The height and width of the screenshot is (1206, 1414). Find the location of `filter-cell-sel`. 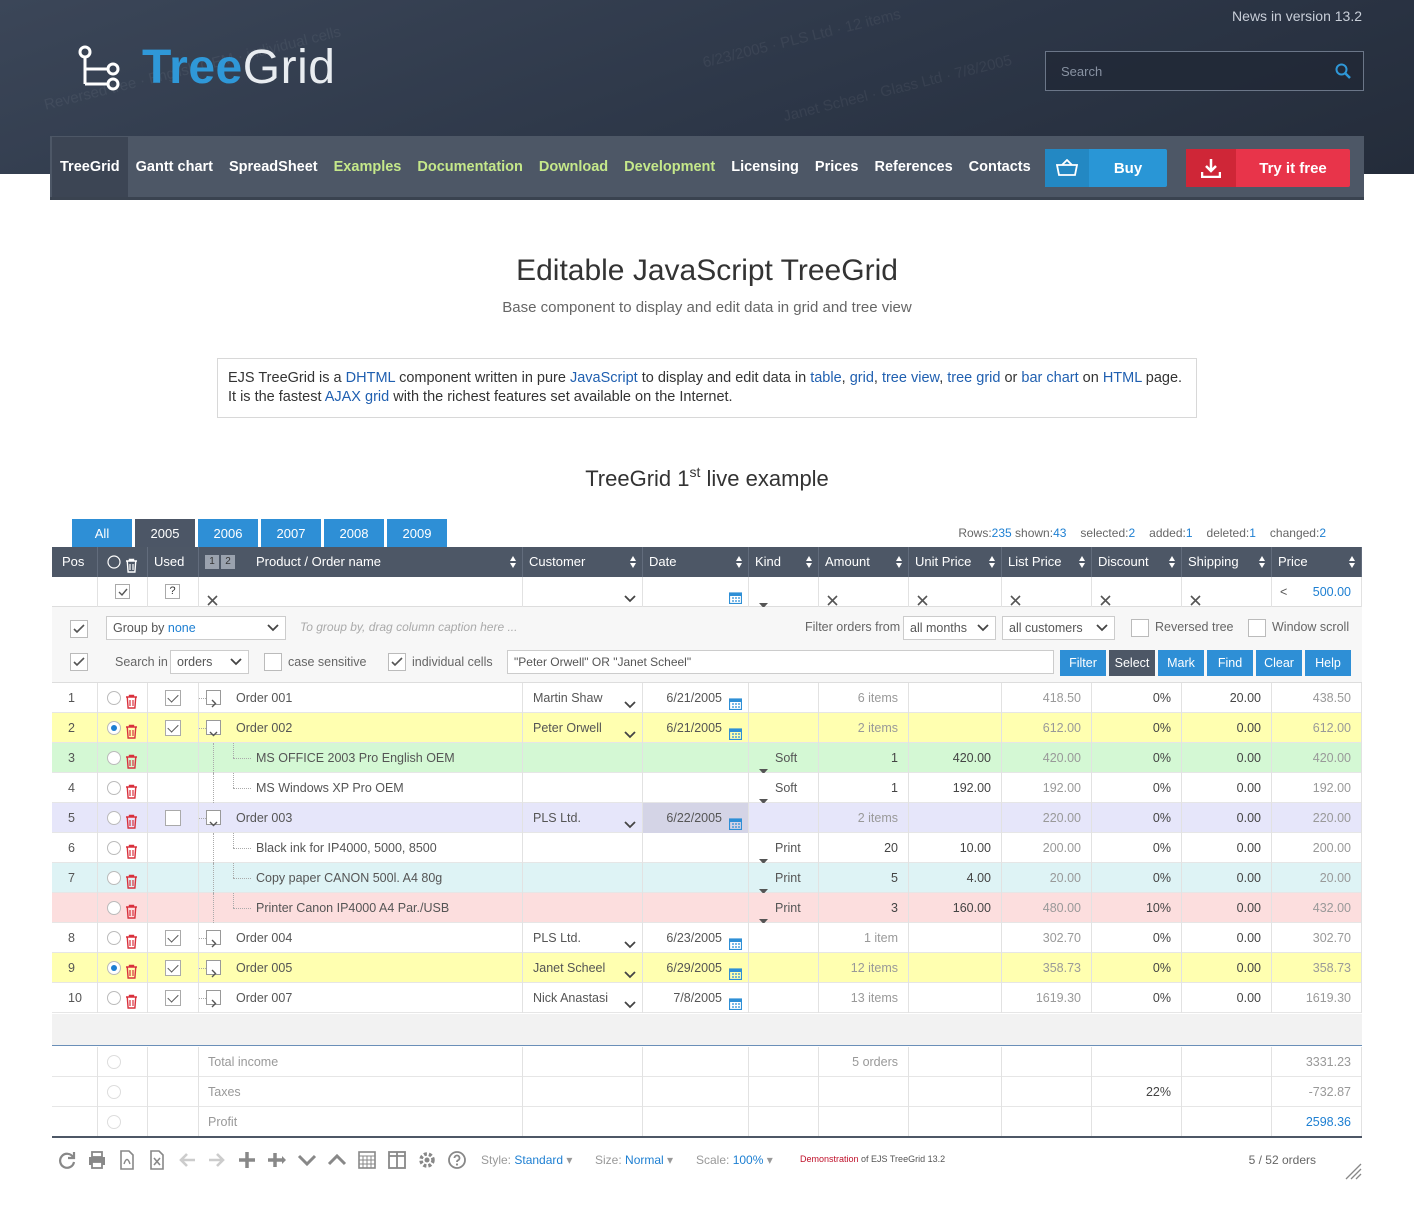

filter-cell-sel is located at coordinates (123, 592).